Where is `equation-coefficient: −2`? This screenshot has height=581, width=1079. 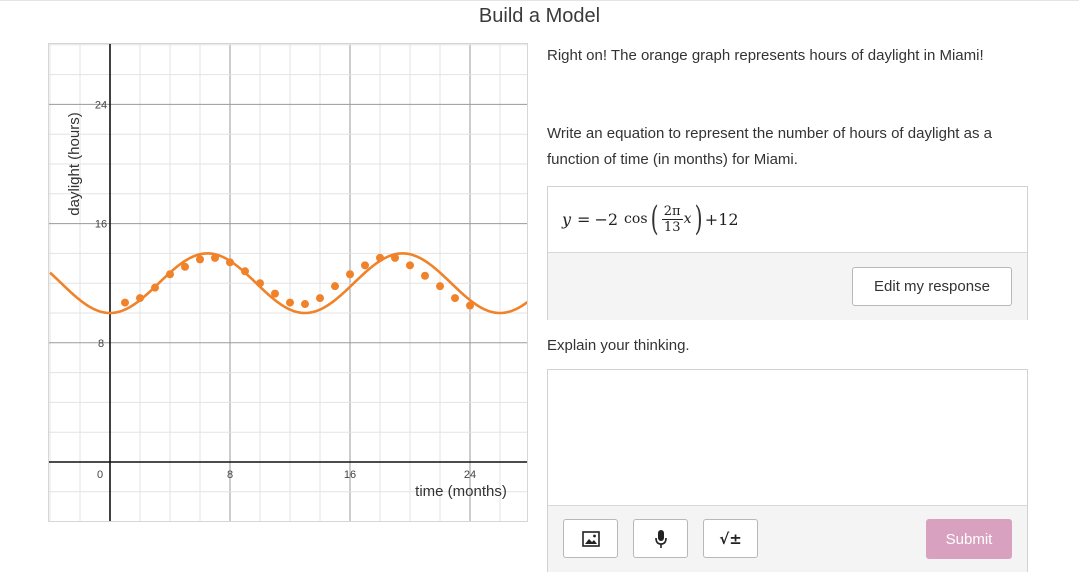 equation-coefficient: −2 is located at coordinates (606, 219).